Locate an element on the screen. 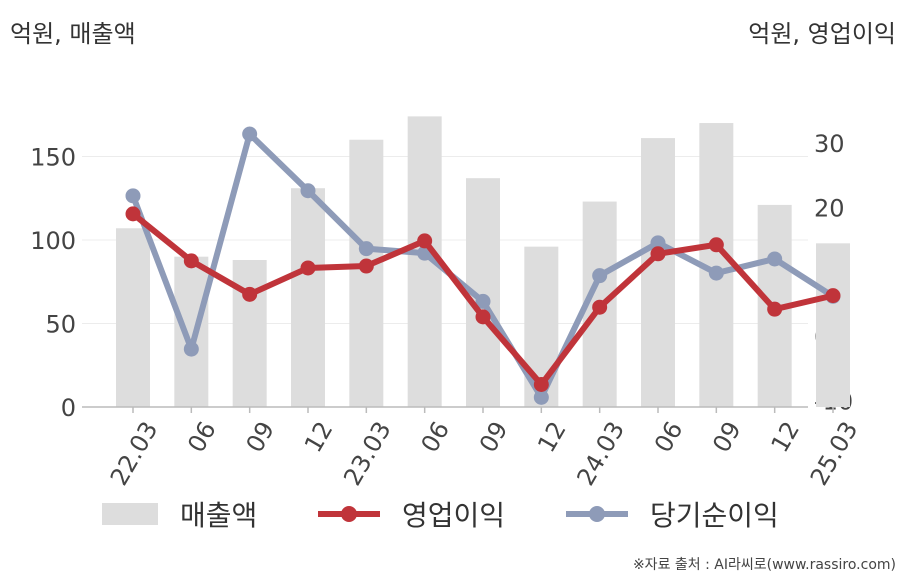 Image resolution: width=908 pixels, height=580 pixels. left-axis-tick-label: 0 is located at coordinates (68, 408).